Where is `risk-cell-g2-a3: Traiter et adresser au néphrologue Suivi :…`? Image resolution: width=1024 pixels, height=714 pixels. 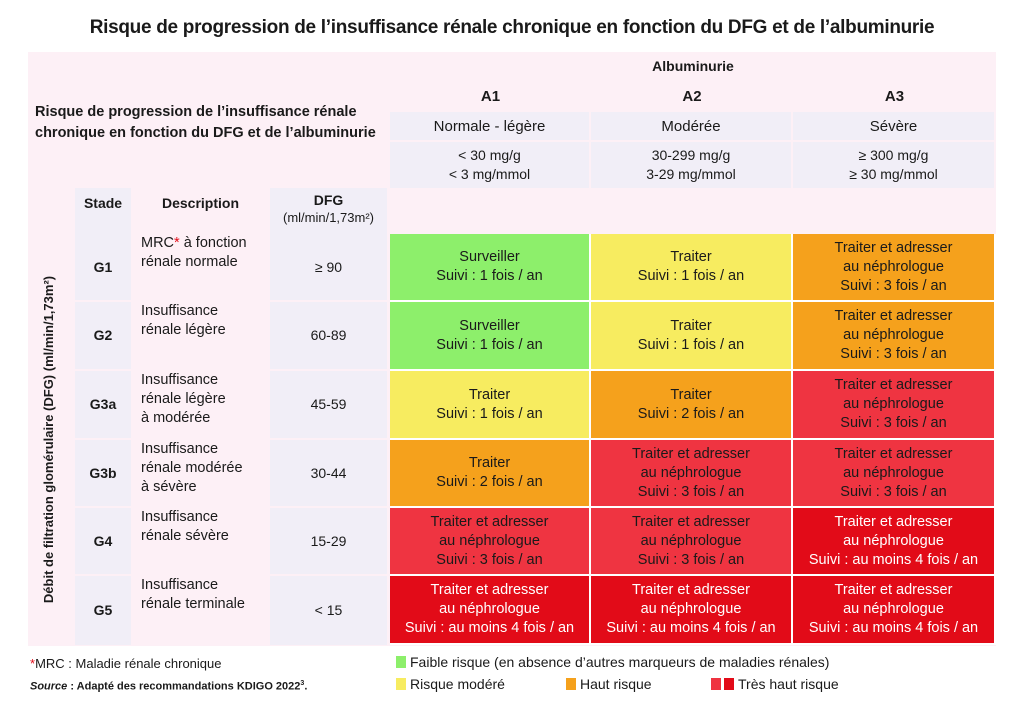
risk-cell-g2-a3: Traiter et adresser au néphrologue Suivi :… is located at coordinates (894, 336).